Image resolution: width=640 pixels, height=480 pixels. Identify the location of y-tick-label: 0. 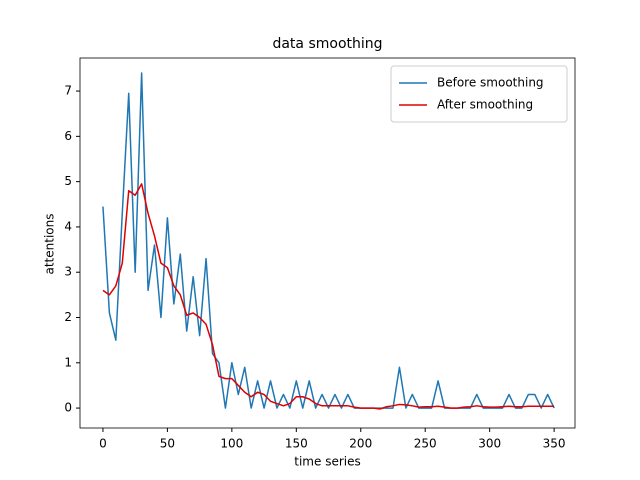
(68, 408).